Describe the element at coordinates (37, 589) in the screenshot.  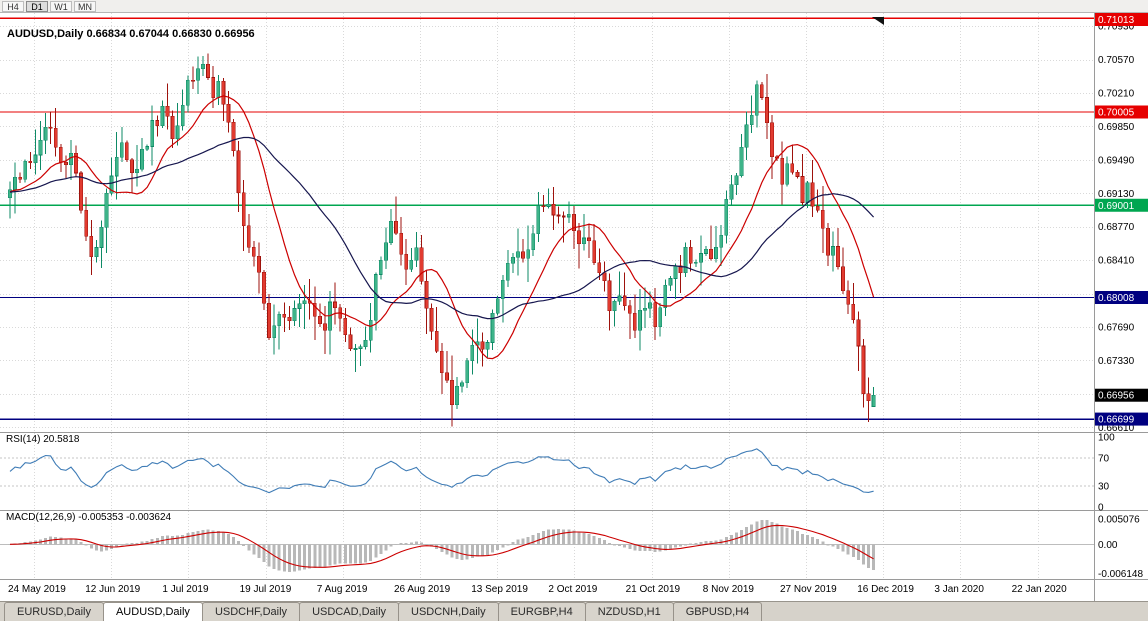
I see `date-axis-label: 24 May 2019` at that location.